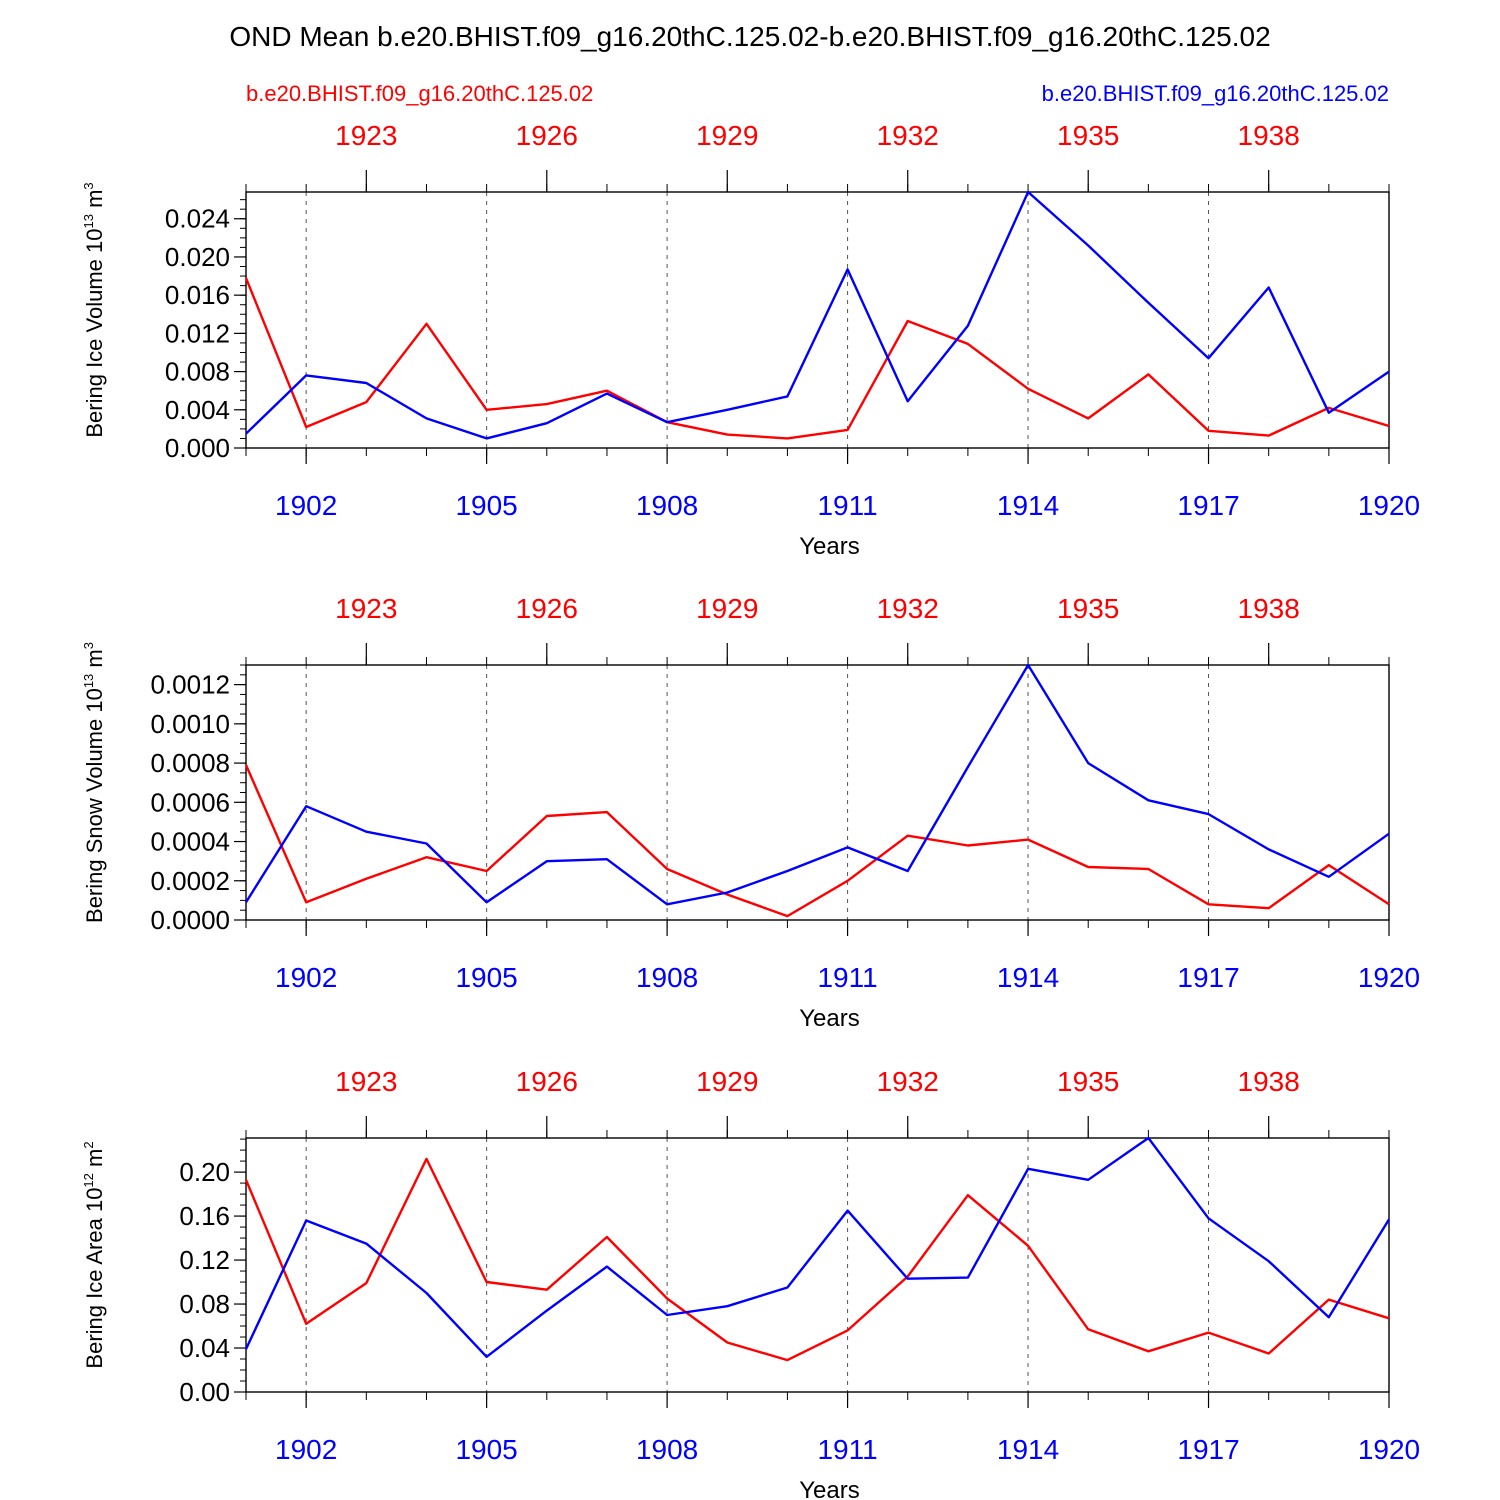 The height and width of the screenshot is (1500, 1500). What do you see at coordinates (94, 805) in the screenshot?
I see `y-axis-title-ylabel: Bering Snow Volume 10` at bounding box center [94, 805].